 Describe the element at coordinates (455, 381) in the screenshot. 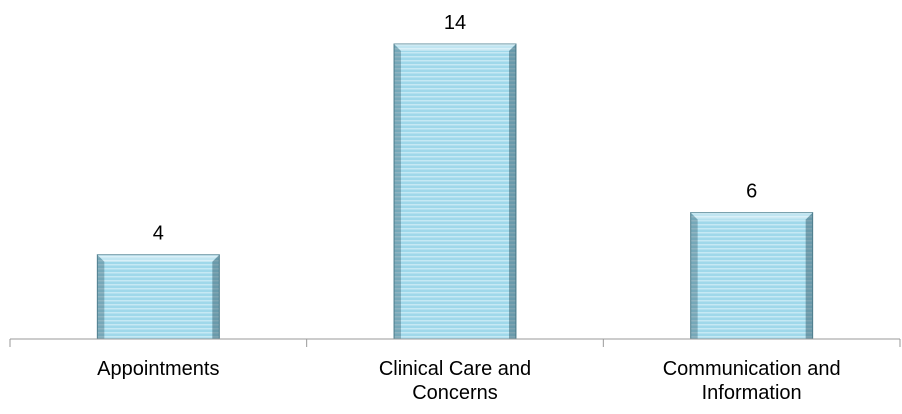

I see `category-label-clinical-care: Clinical Care and Concerns` at that location.